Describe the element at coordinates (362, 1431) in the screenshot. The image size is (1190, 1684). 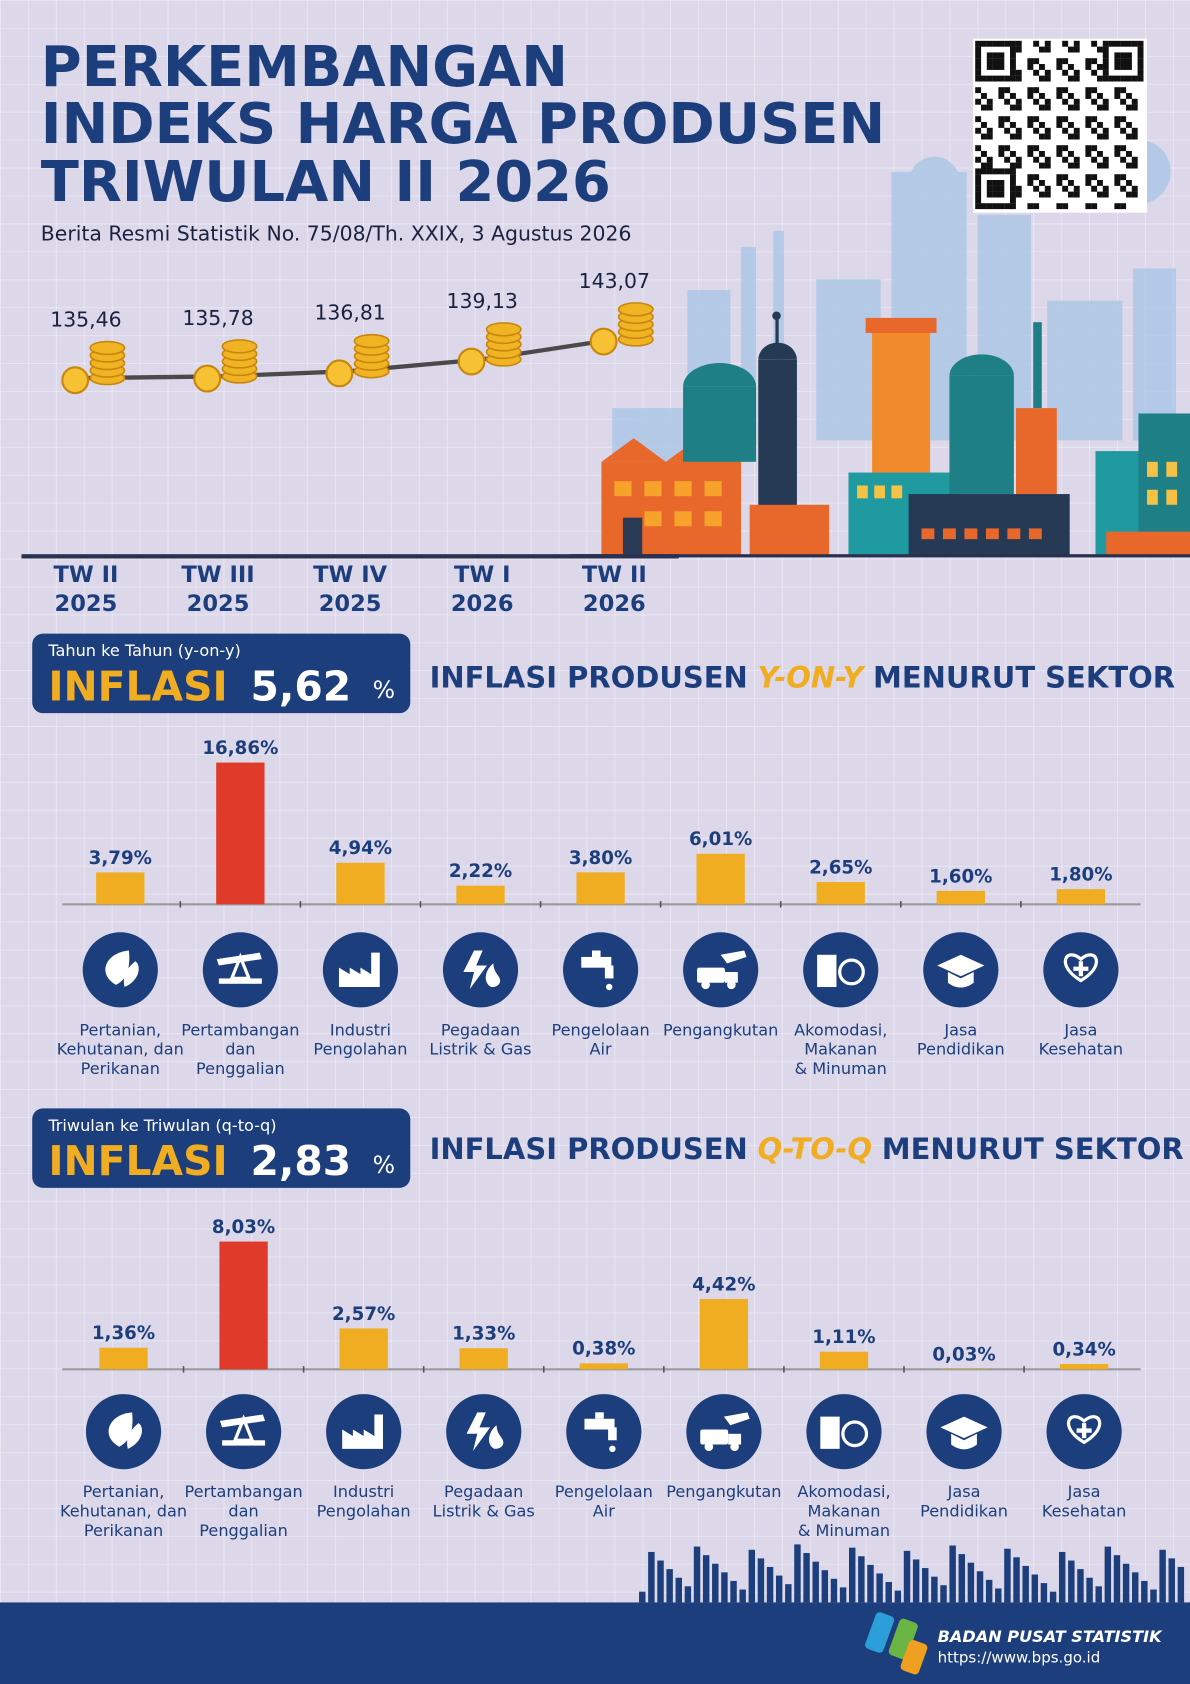
I see `sector-glyph` at that location.